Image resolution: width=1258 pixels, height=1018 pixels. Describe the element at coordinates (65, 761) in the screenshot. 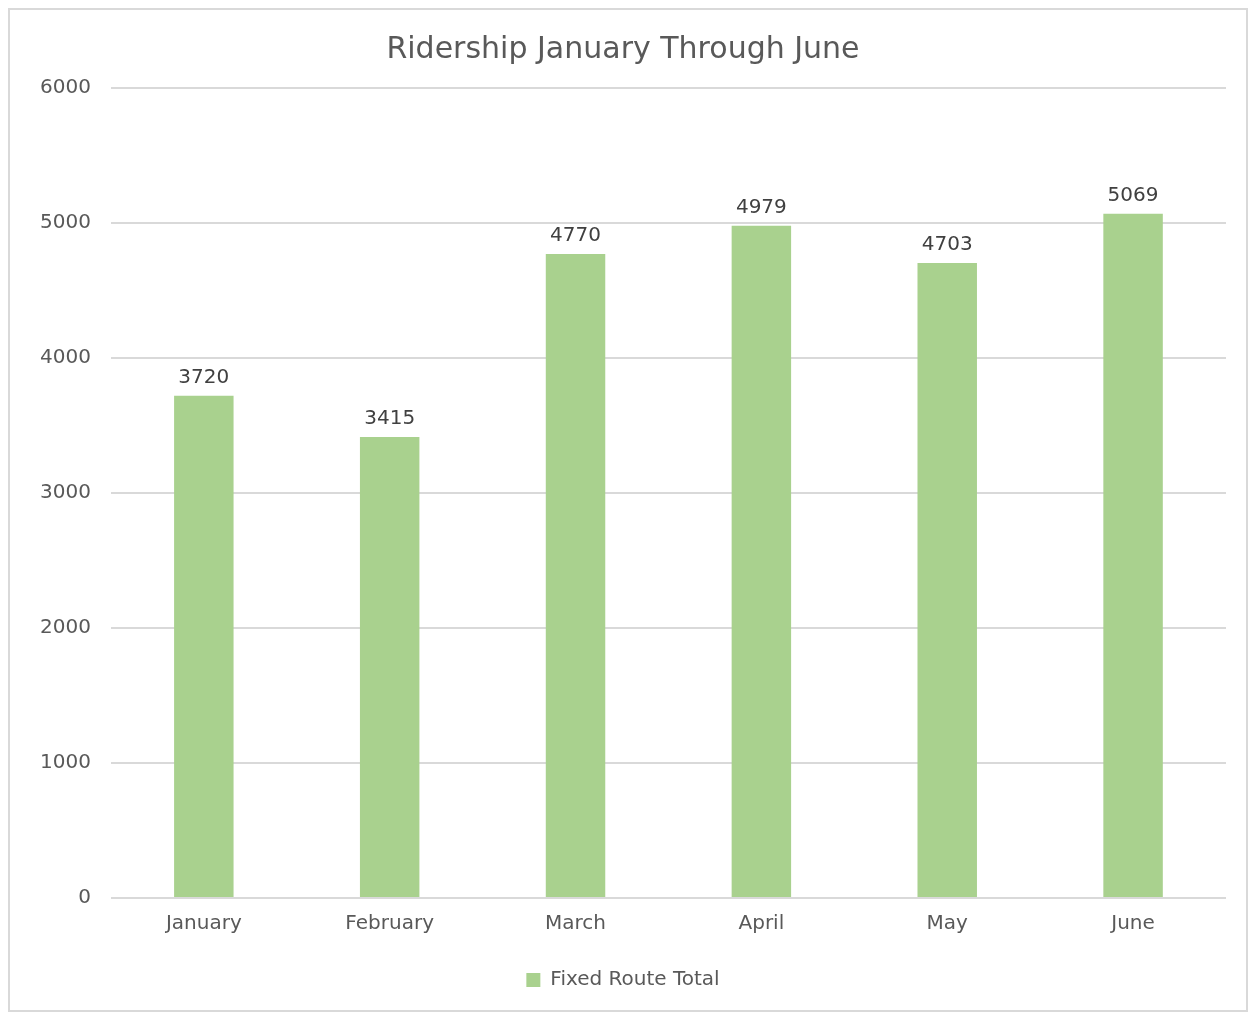

I see `y-tick-label: 1000` at that location.